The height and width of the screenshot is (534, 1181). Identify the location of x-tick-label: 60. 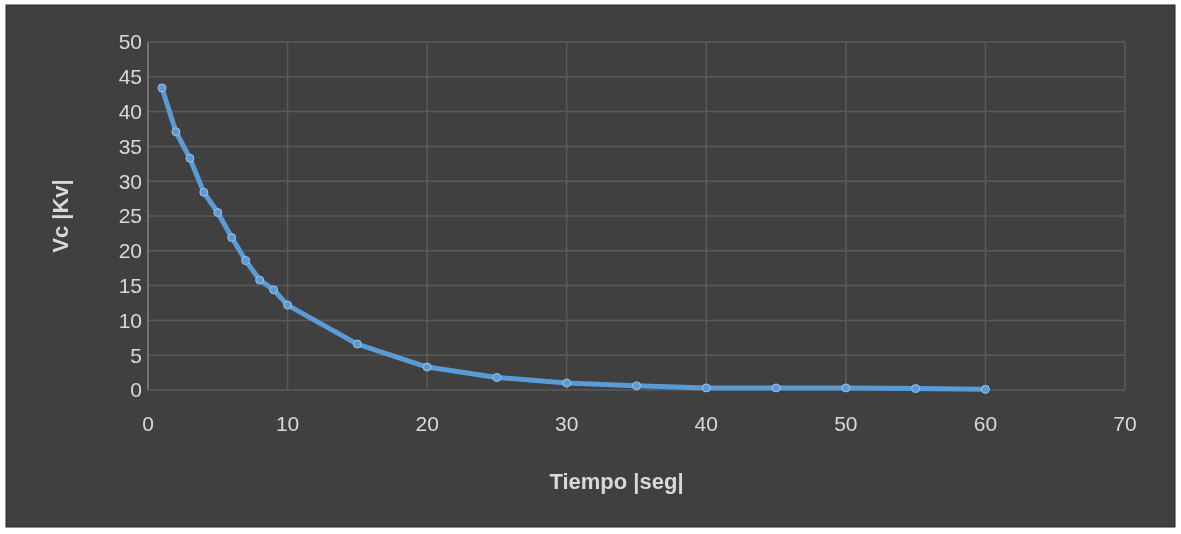
(985, 423).